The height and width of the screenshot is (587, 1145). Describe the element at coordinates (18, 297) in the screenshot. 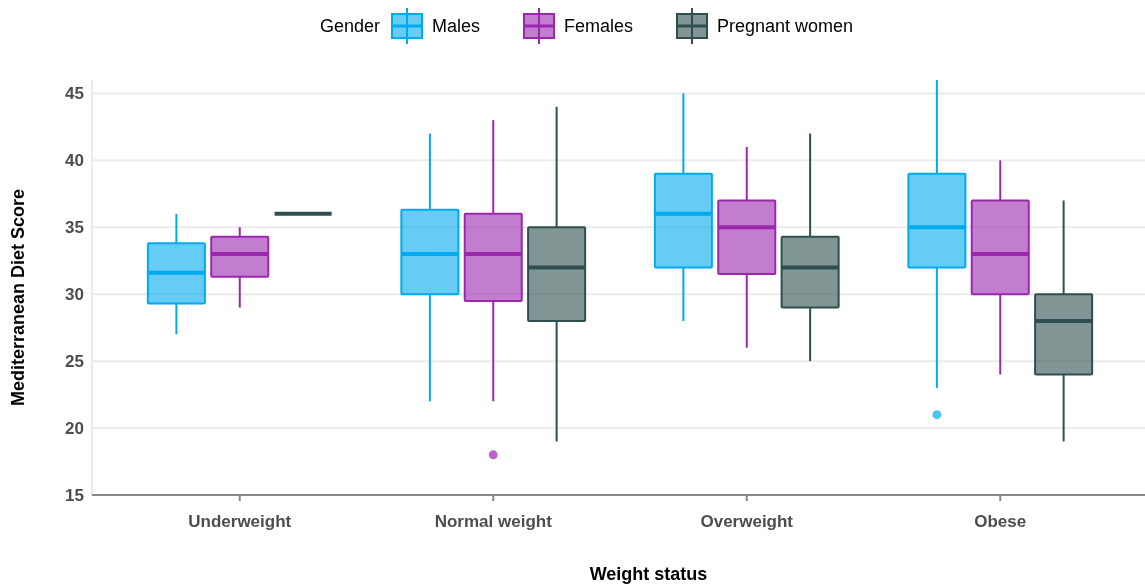

I see `y-axis-title: Mediterranean Diet Score` at that location.